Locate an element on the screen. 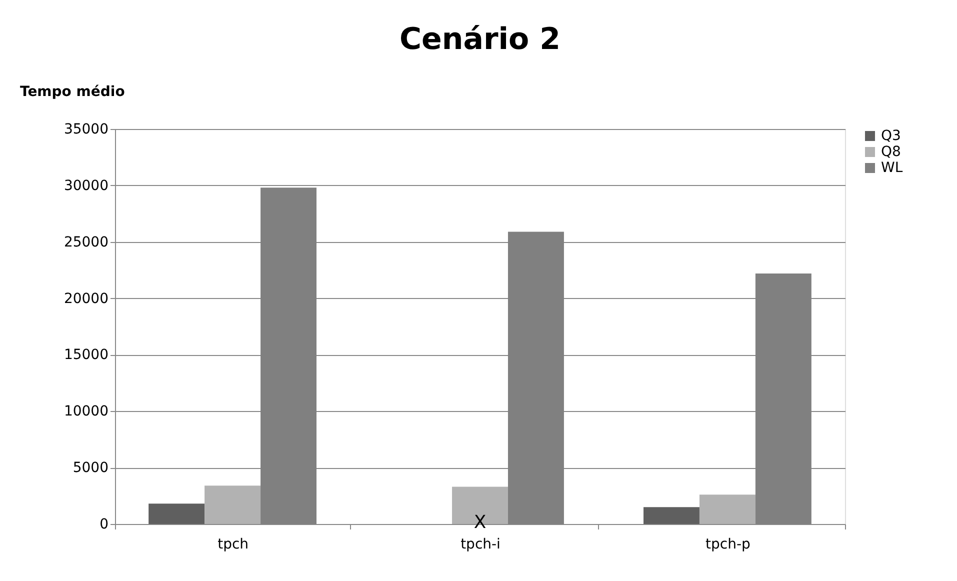 The width and height of the screenshot is (957, 581). legend-label: WL is located at coordinates (892, 168).